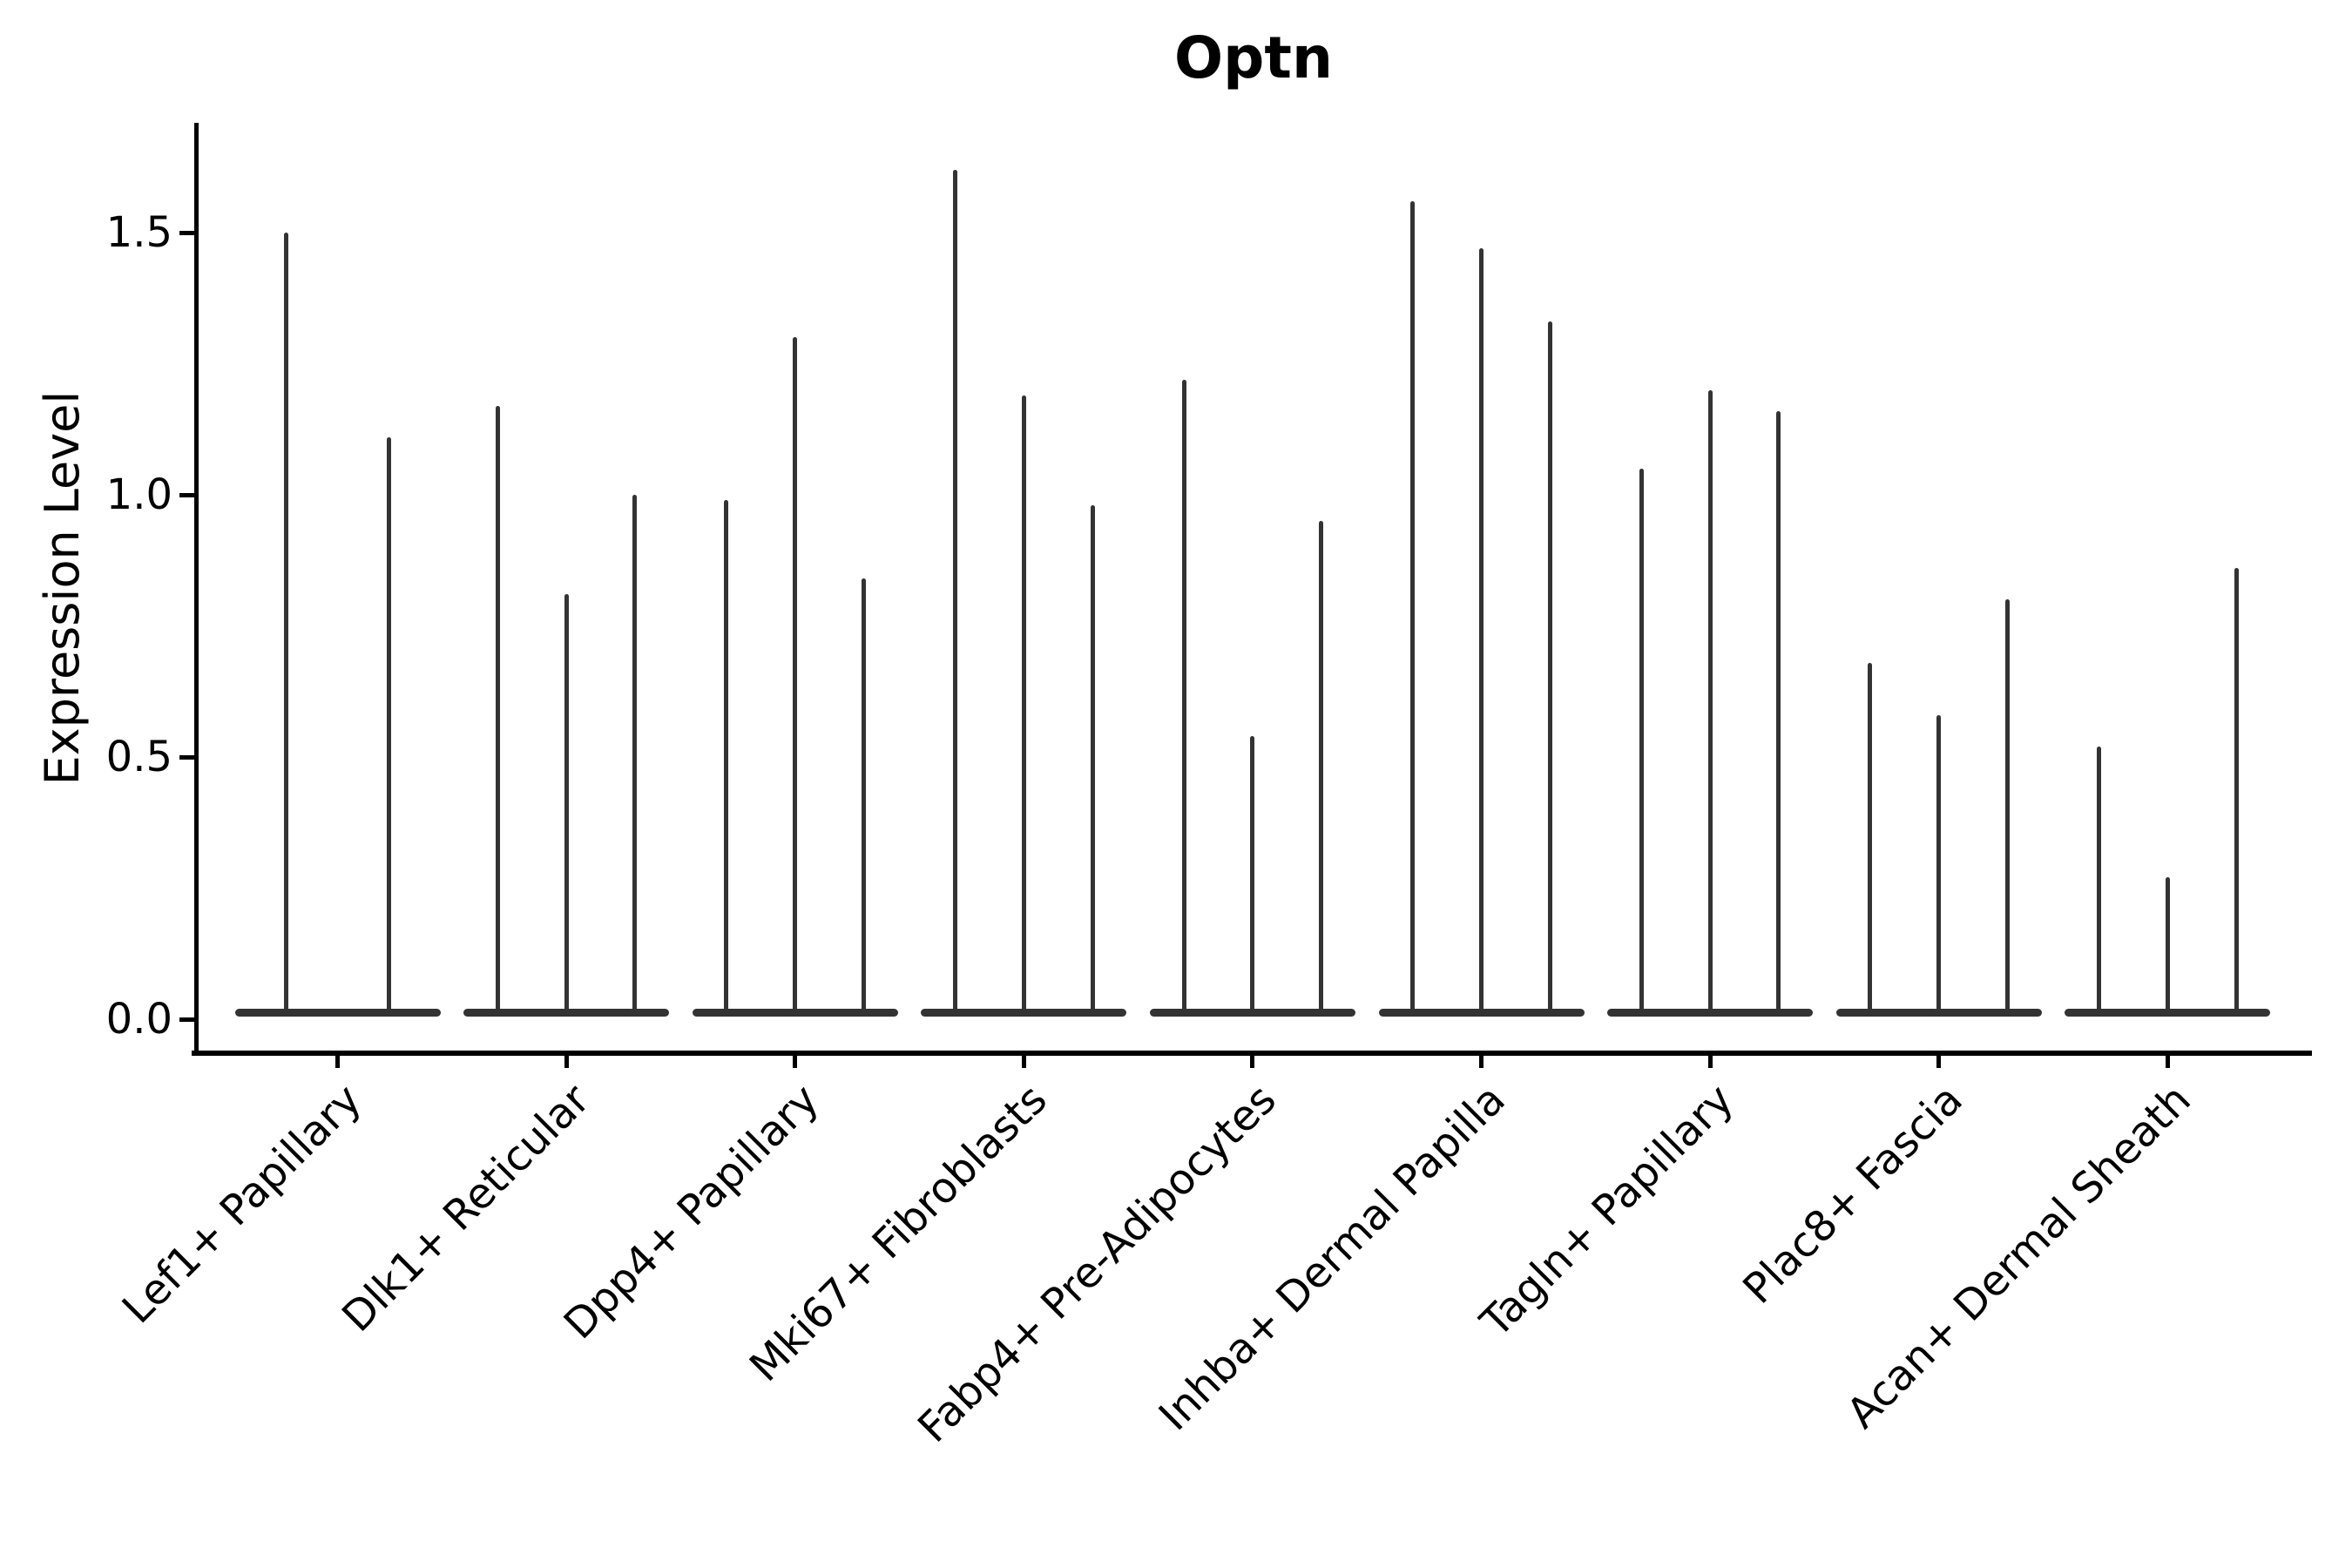 This screenshot has width=2352, height=1568. Describe the element at coordinates (466, 1208) in the screenshot. I see `x-tick-label-2: Dlk1+ Reticular` at that location.